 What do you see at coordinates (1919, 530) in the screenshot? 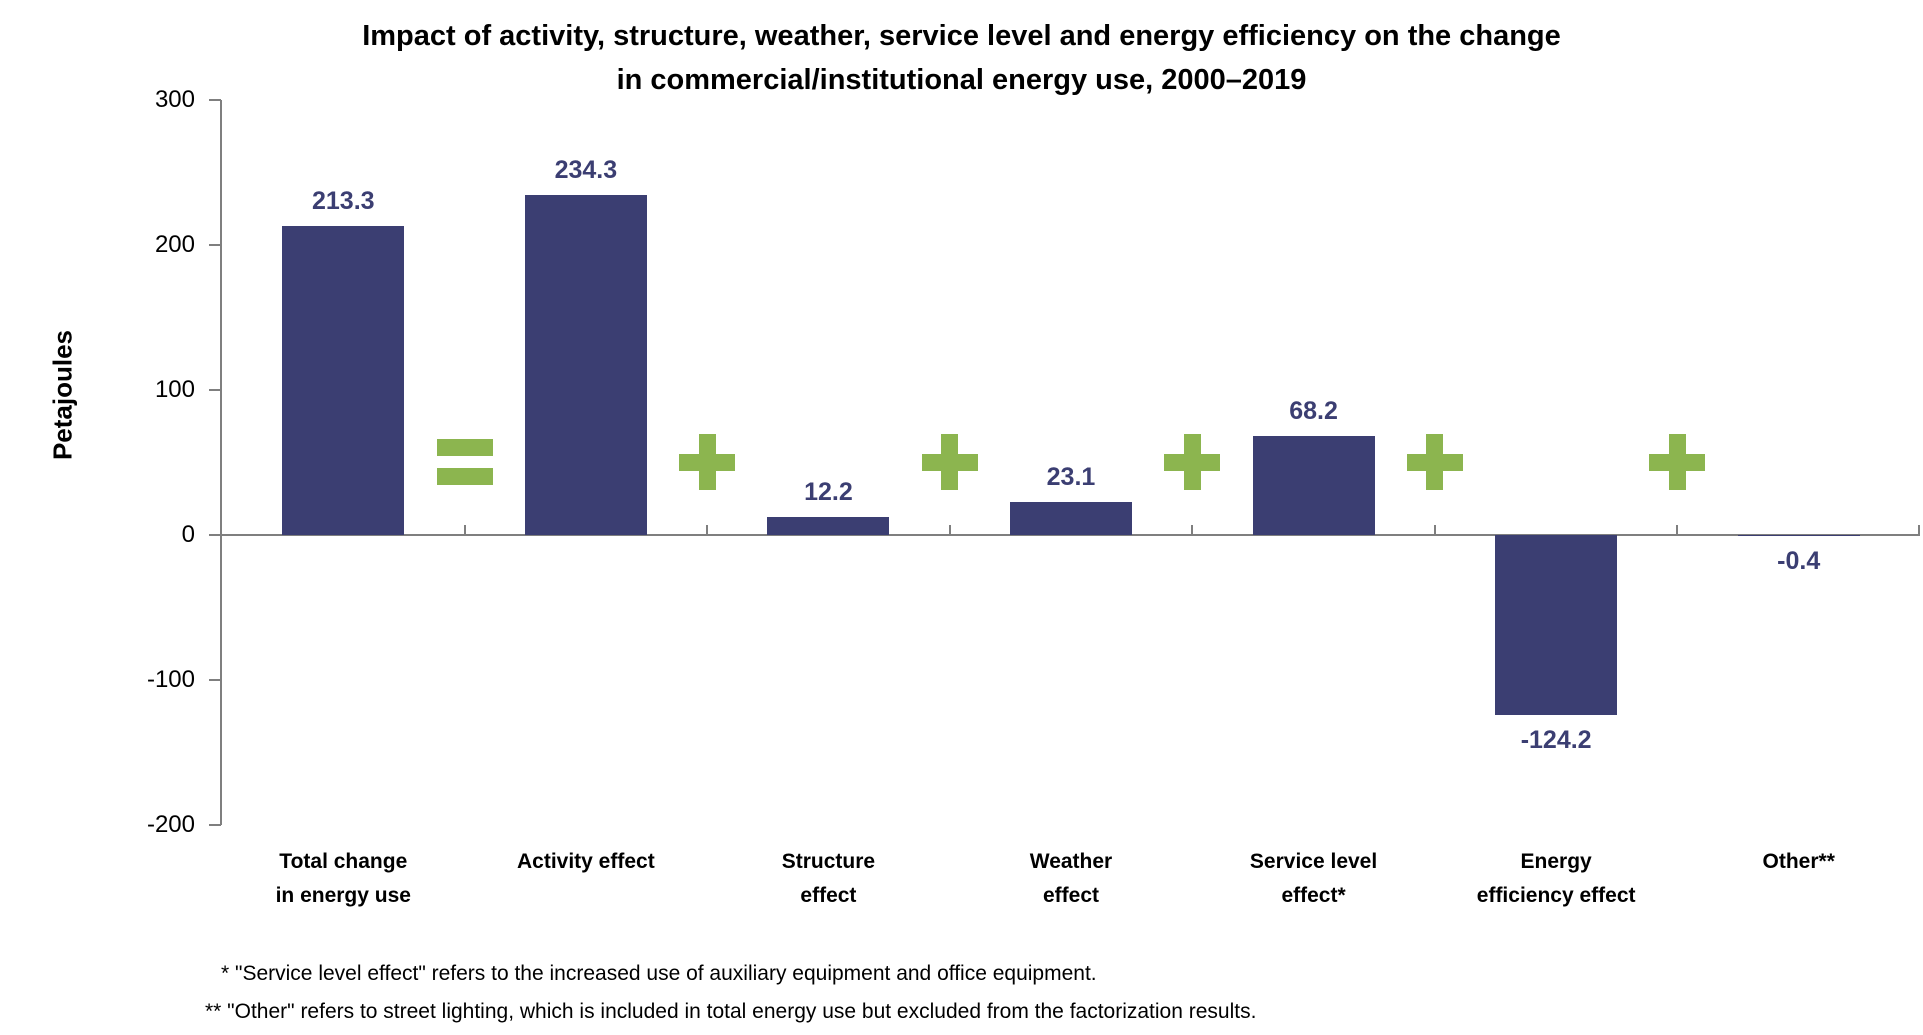
I see `x-axis-end-tick` at bounding box center [1919, 530].